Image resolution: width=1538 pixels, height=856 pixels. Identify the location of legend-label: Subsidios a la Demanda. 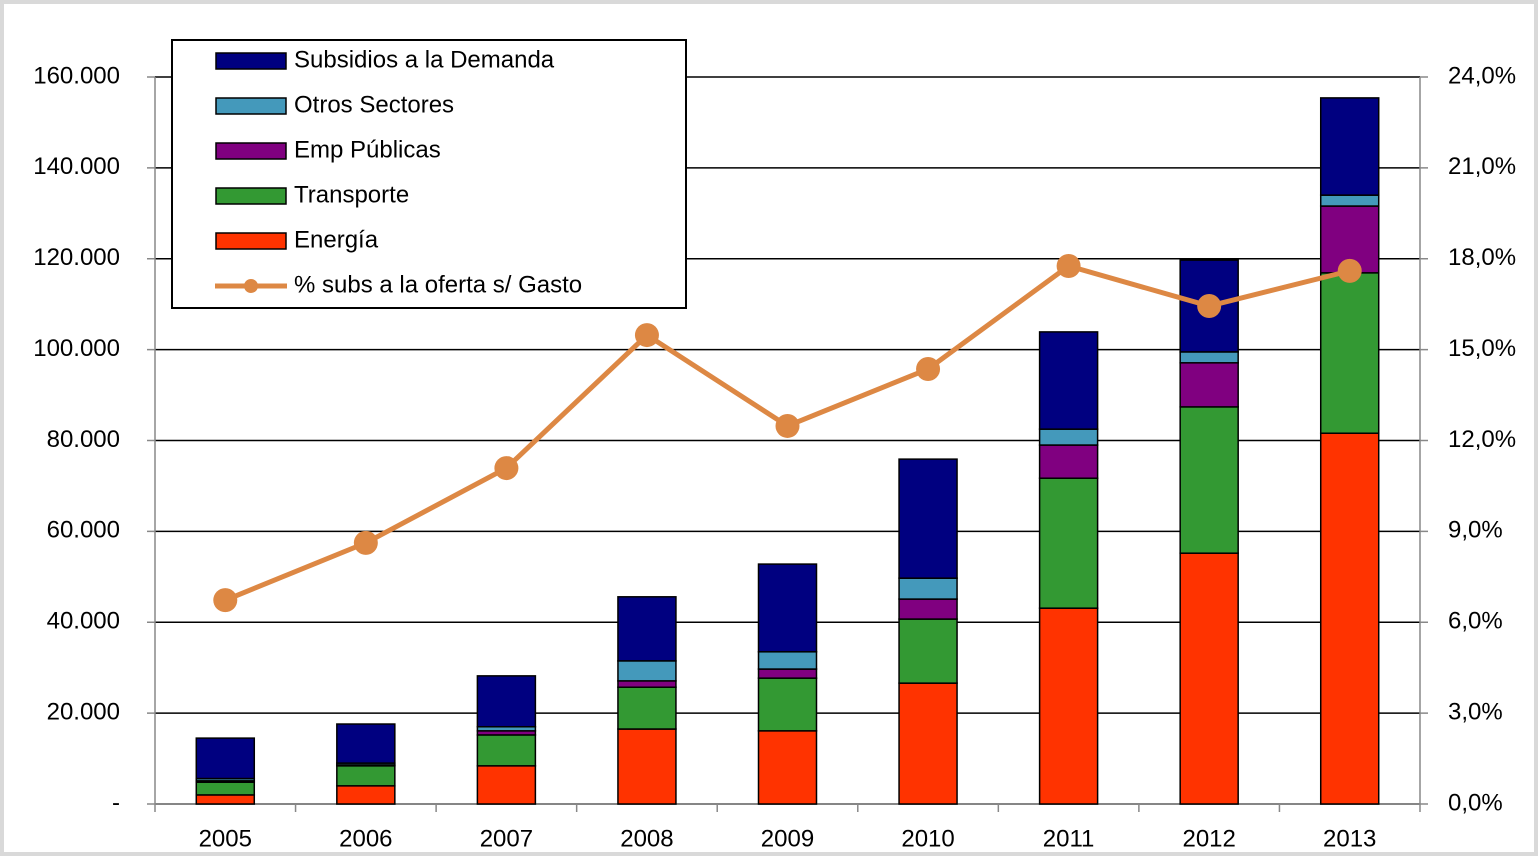
(424, 59).